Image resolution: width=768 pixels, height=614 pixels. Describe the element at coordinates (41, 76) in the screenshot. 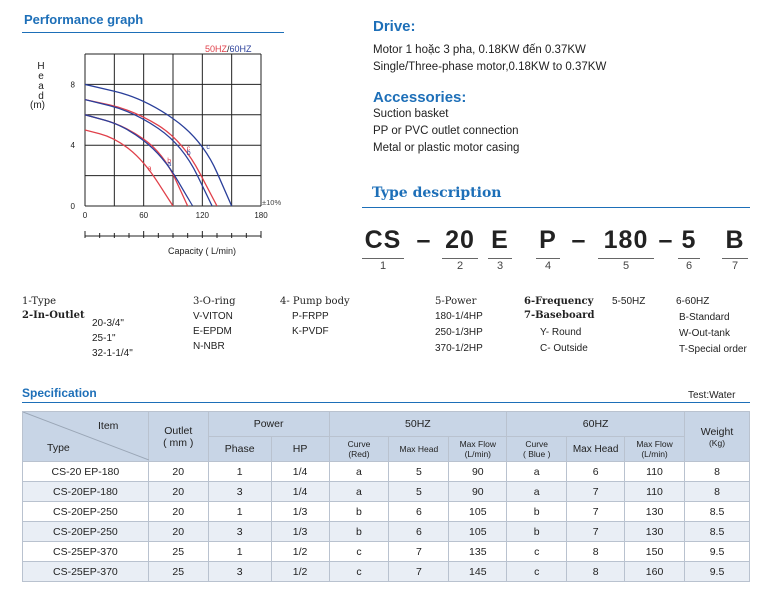

I see `y-label-char: e` at that location.